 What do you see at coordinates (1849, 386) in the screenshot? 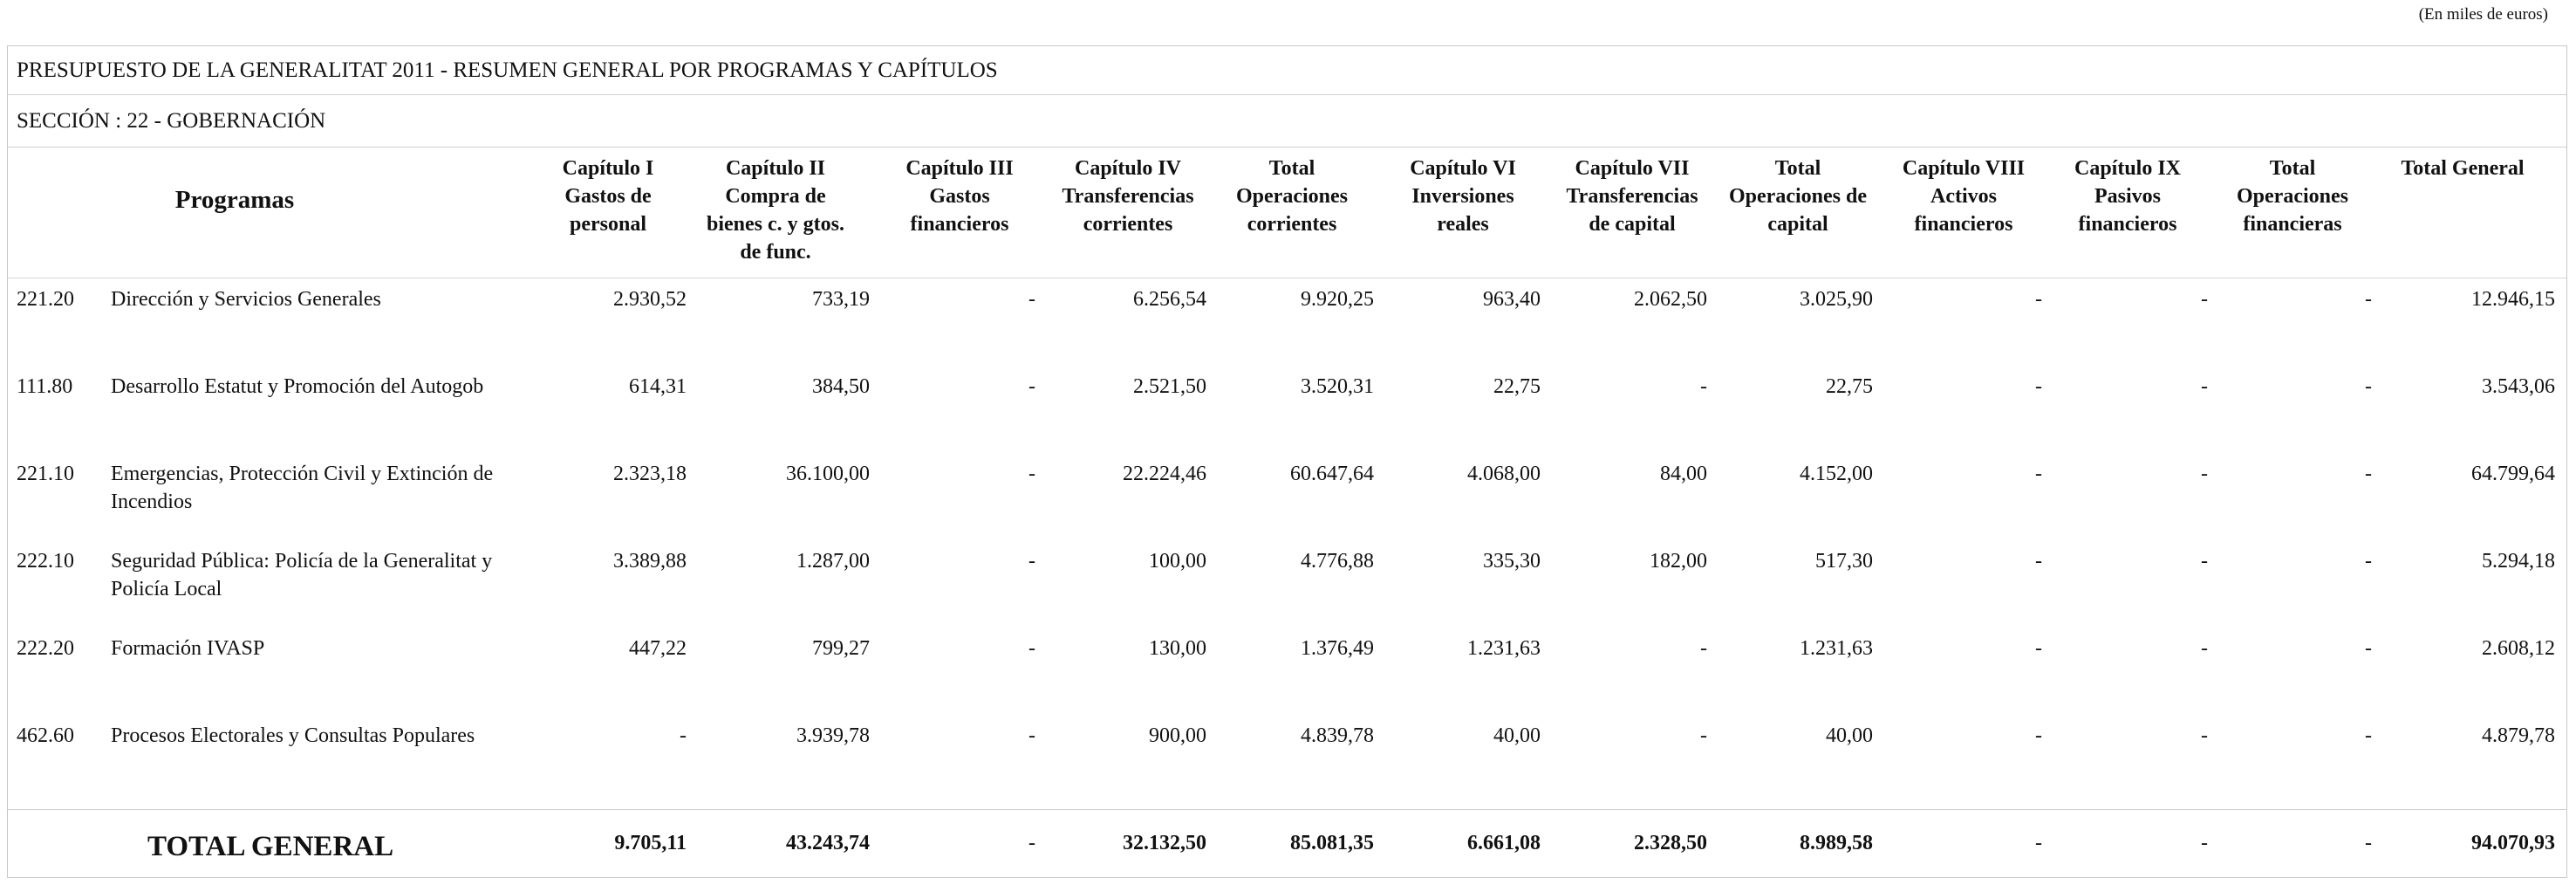
I see `cell-value: 22,75` at bounding box center [1849, 386].